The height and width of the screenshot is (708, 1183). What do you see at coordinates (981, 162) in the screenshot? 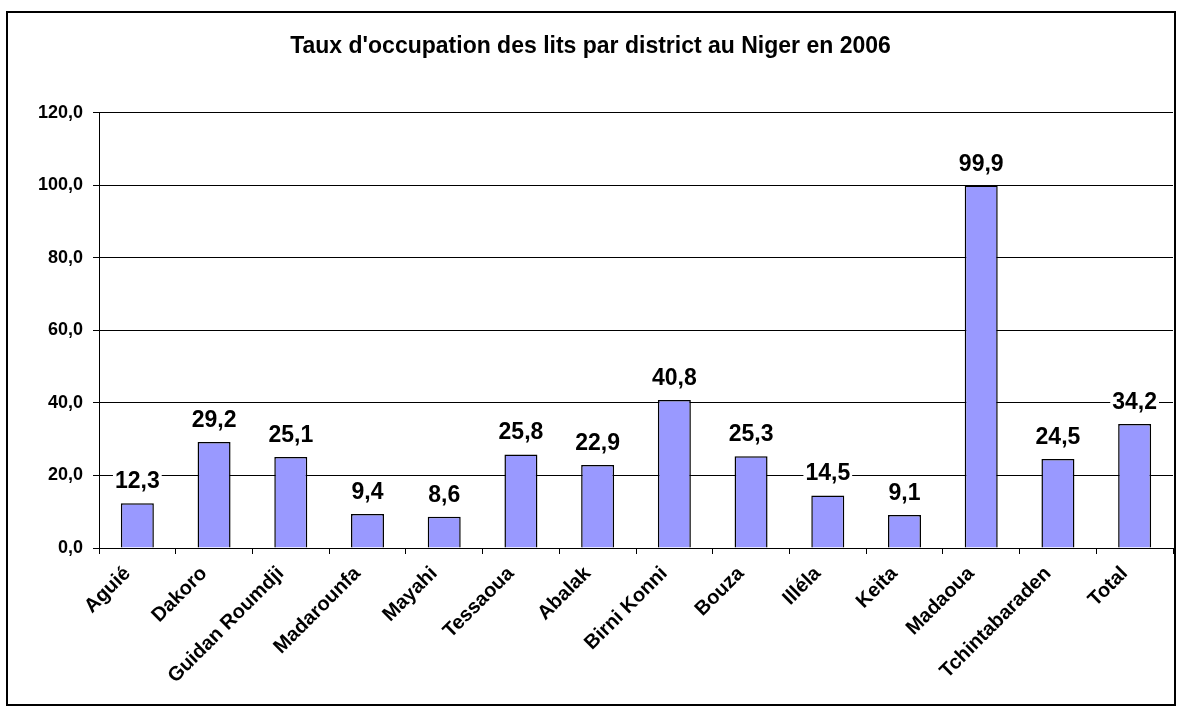
I see `data-label: 99,9` at bounding box center [981, 162].